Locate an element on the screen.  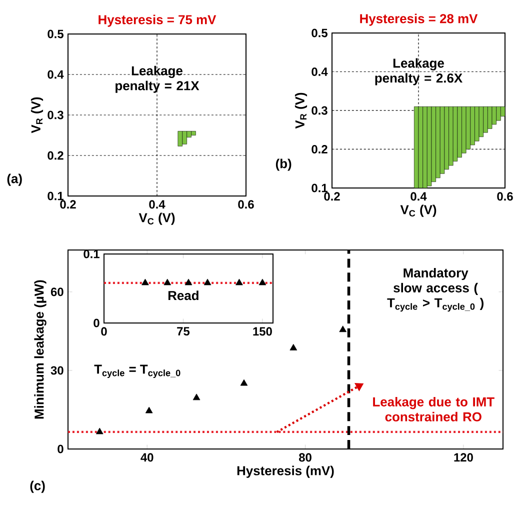
y-tick-label: 60 is located at coordinates (57, 292).